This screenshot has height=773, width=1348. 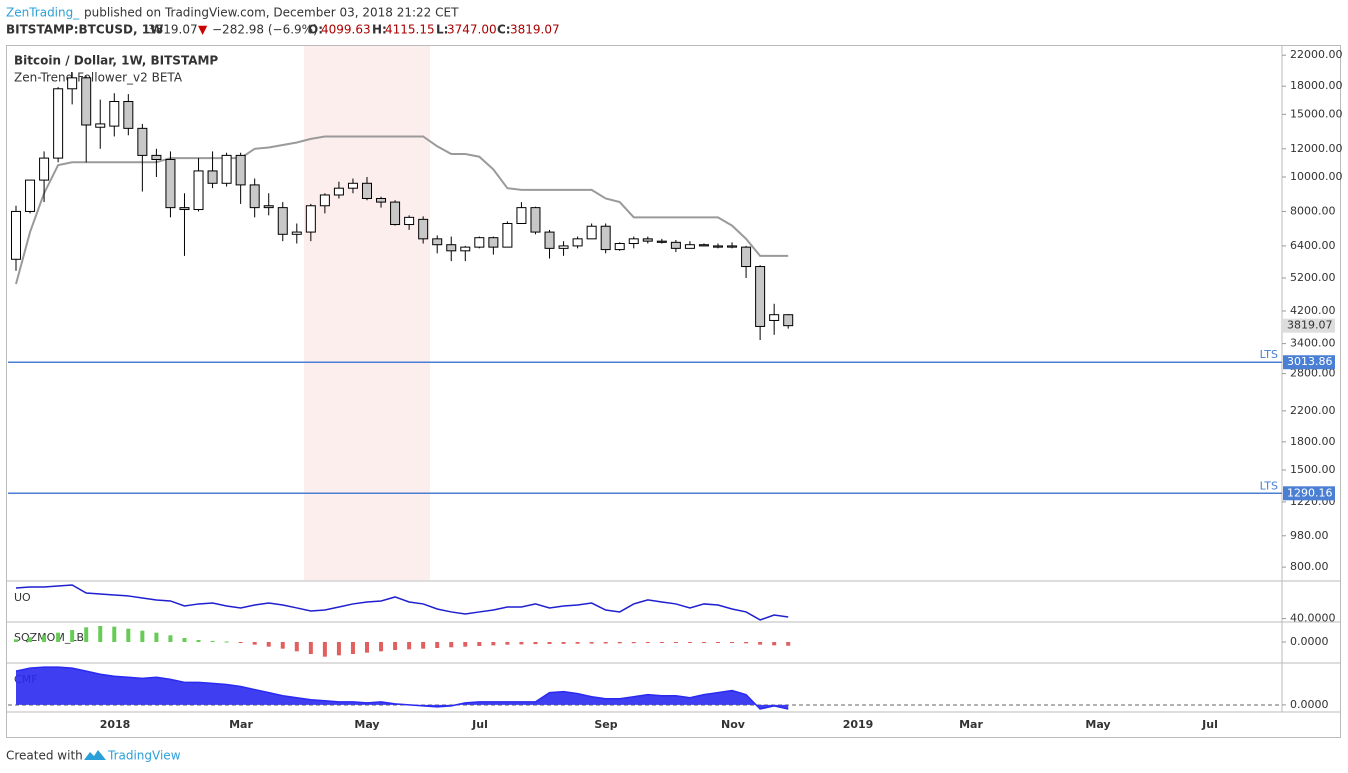 What do you see at coordinates (410, 30) in the screenshot?
I see `high: 4115.15` at bounding box center [410, 30].